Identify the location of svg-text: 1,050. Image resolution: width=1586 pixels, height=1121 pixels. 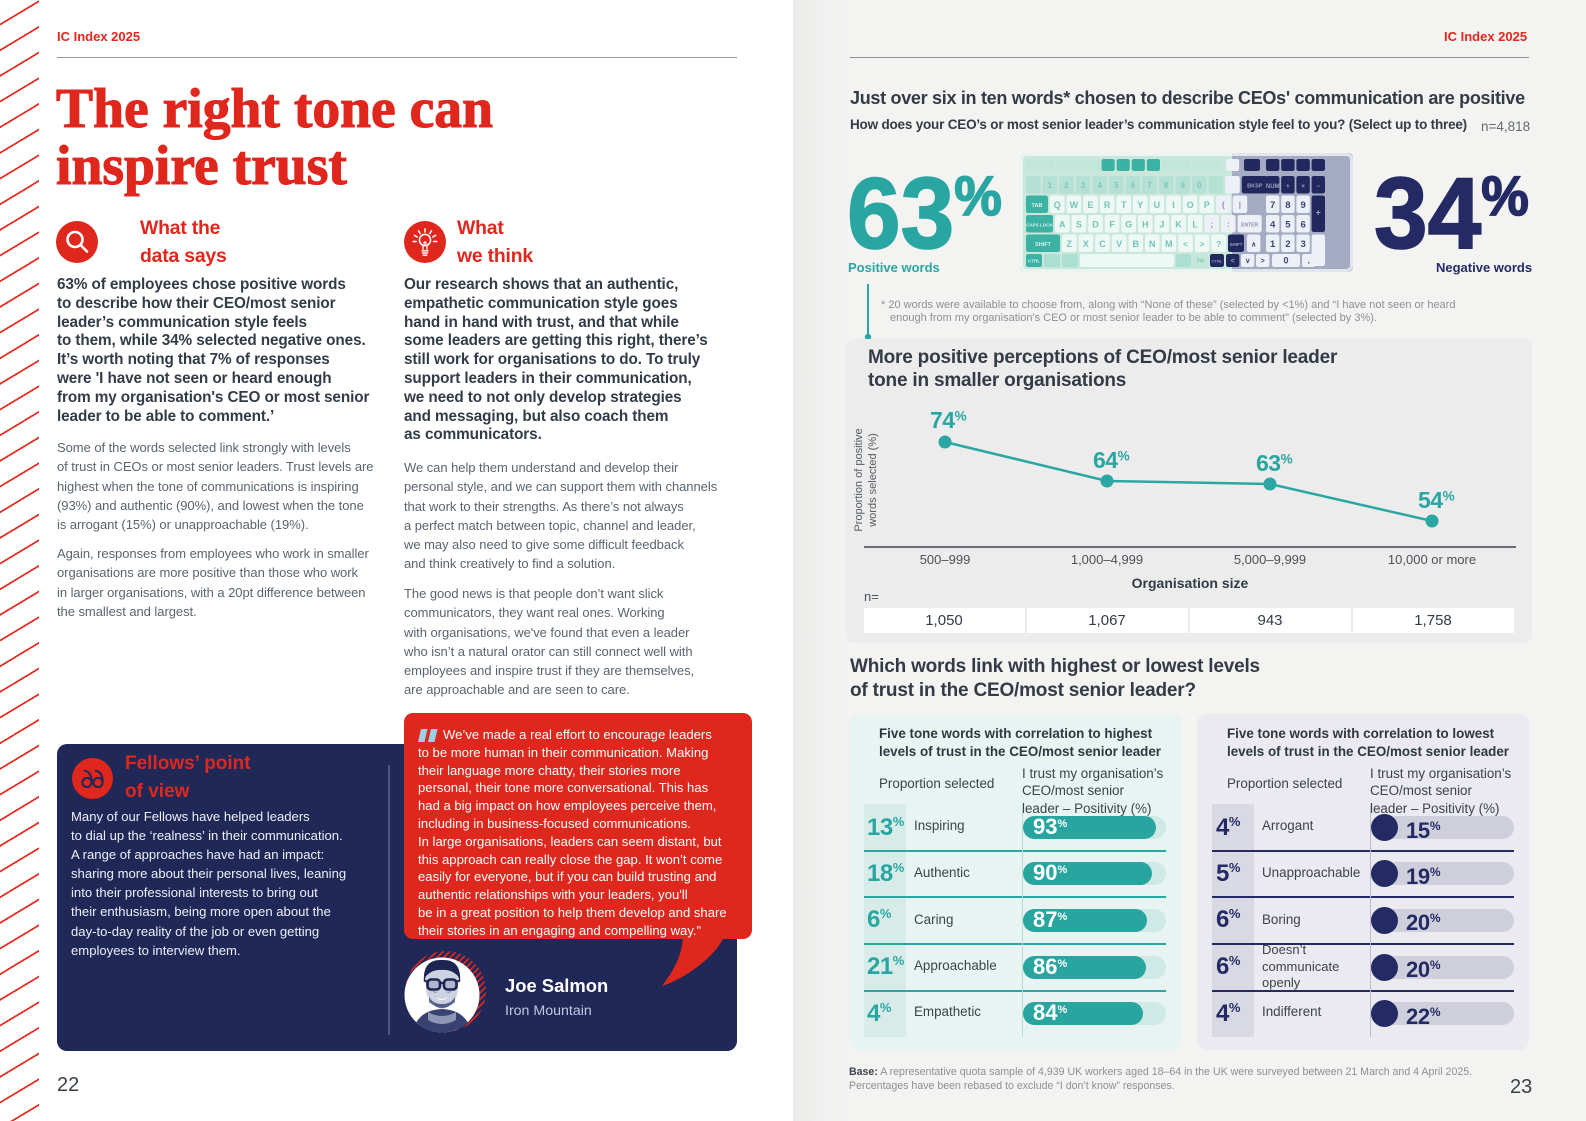
(944, 620).